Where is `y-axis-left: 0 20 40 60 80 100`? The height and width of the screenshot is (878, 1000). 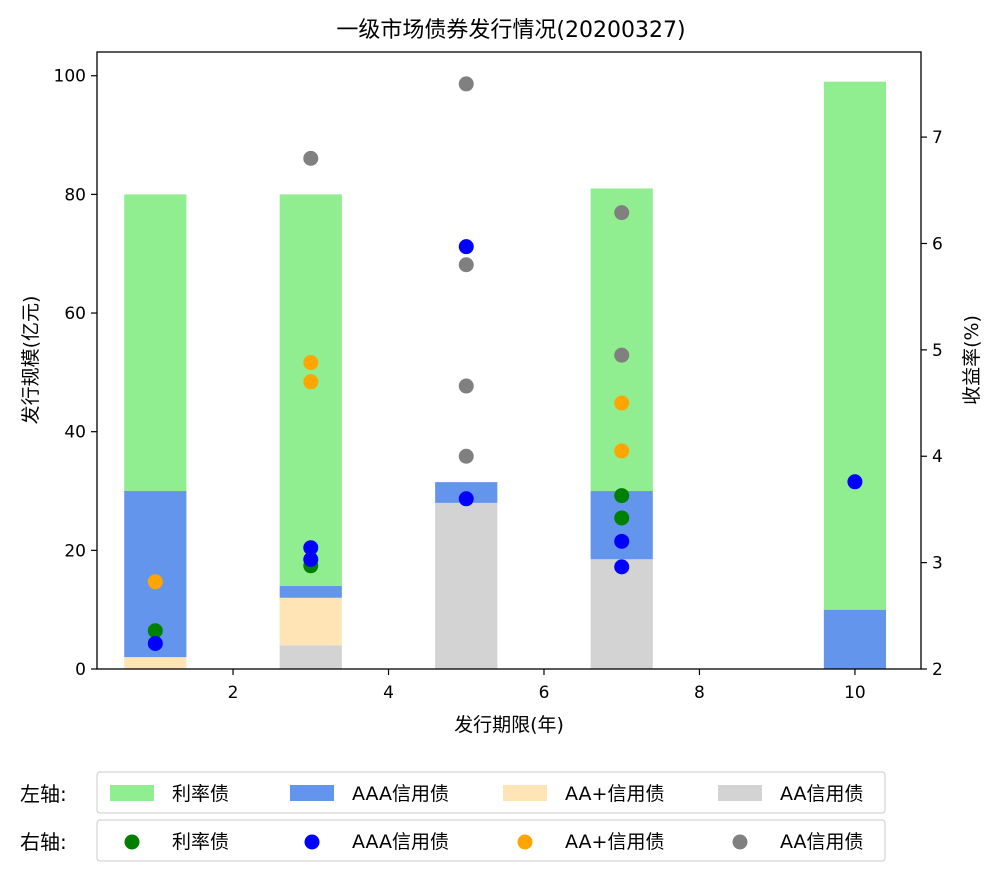 y-axis-left: 0 20 40 60 80 100 is located at coordinates (75, 373).